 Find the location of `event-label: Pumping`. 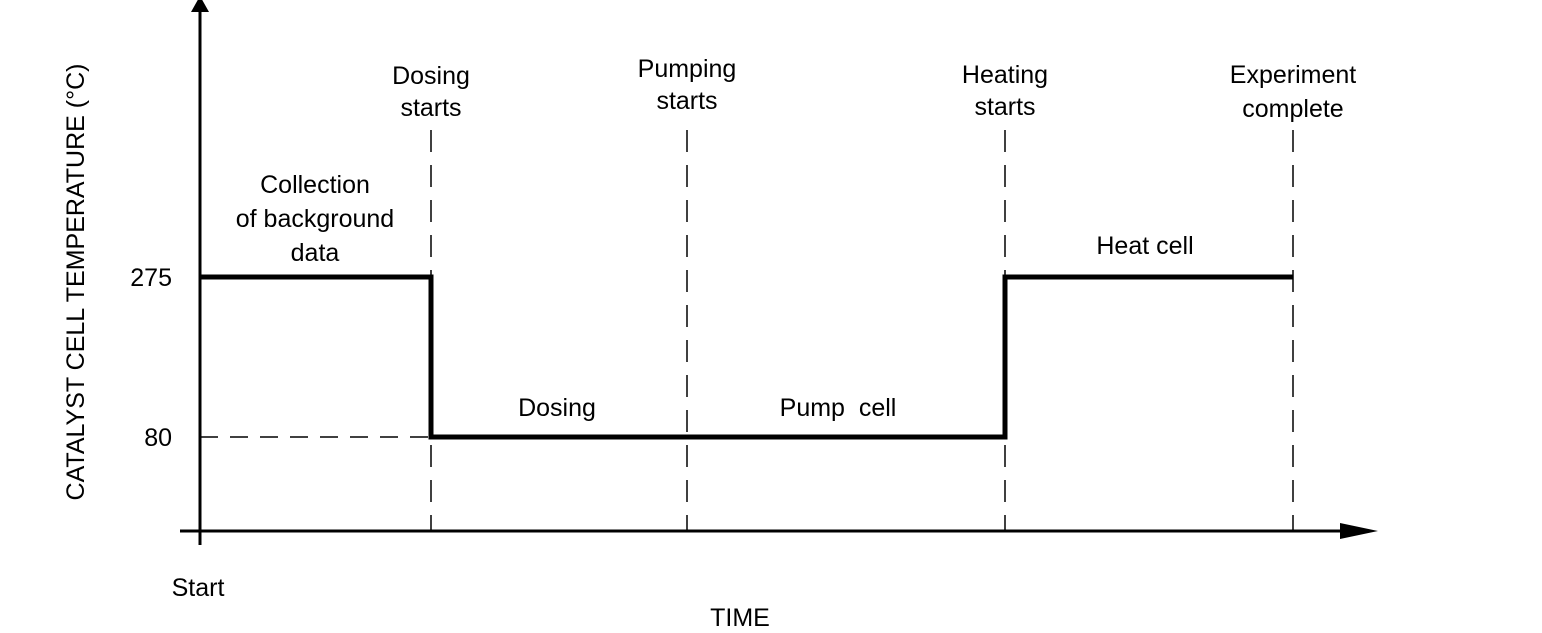

event-label: Pumping is located at coordinates (687, 69).